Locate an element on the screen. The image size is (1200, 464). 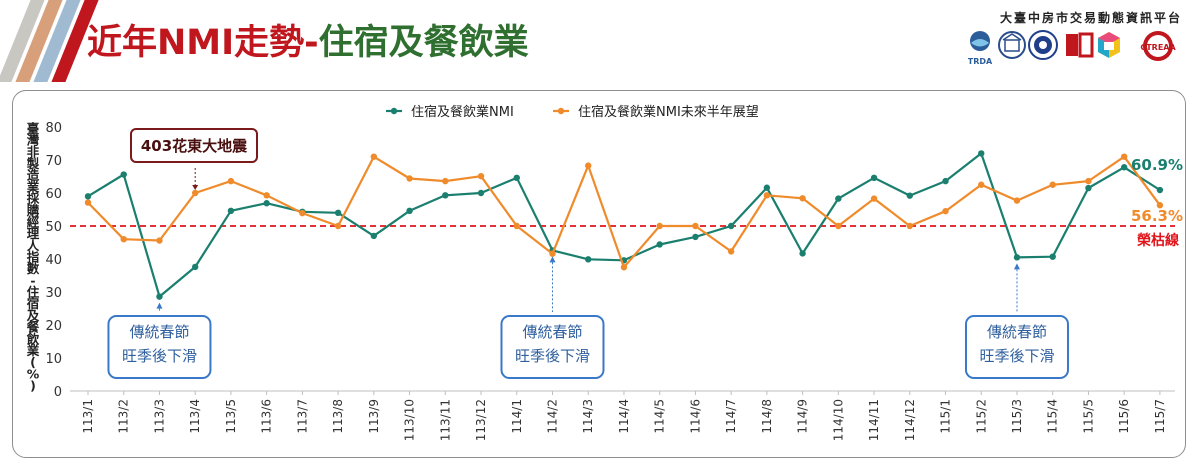
x-tick-label: 114/11 is located at coordinates (874, 420).